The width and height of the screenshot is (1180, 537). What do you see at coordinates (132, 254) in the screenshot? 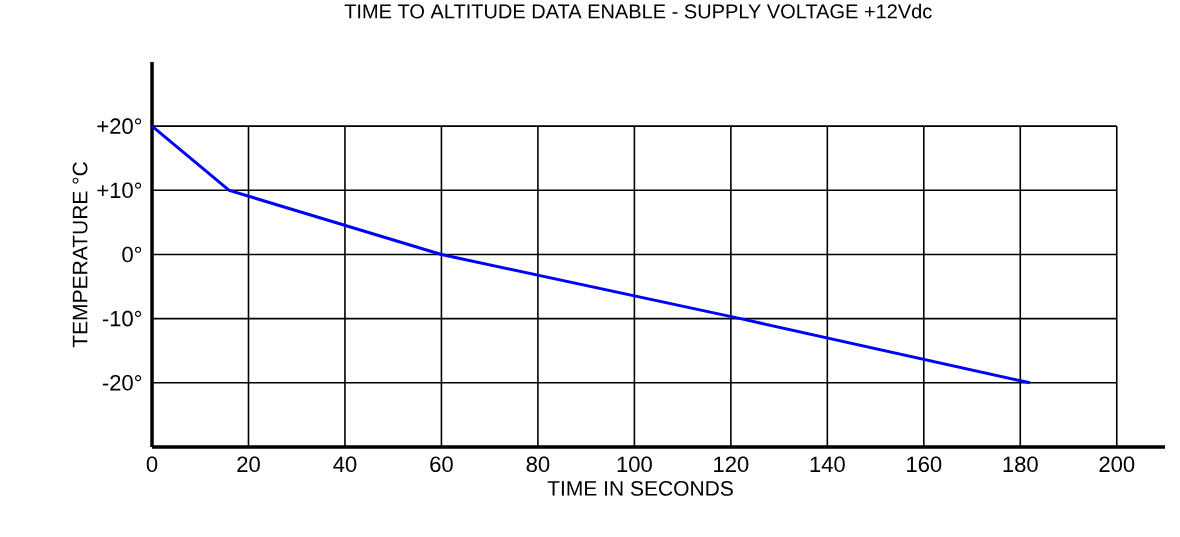
I see `y-tick-label: 0°` at bounding box center [132, 254].